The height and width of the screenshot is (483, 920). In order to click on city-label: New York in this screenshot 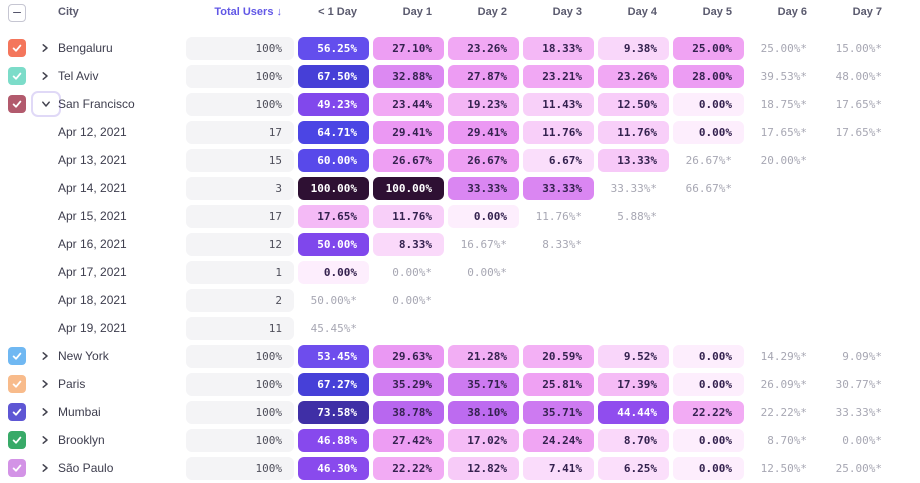, I will do `click(83, 356)`.